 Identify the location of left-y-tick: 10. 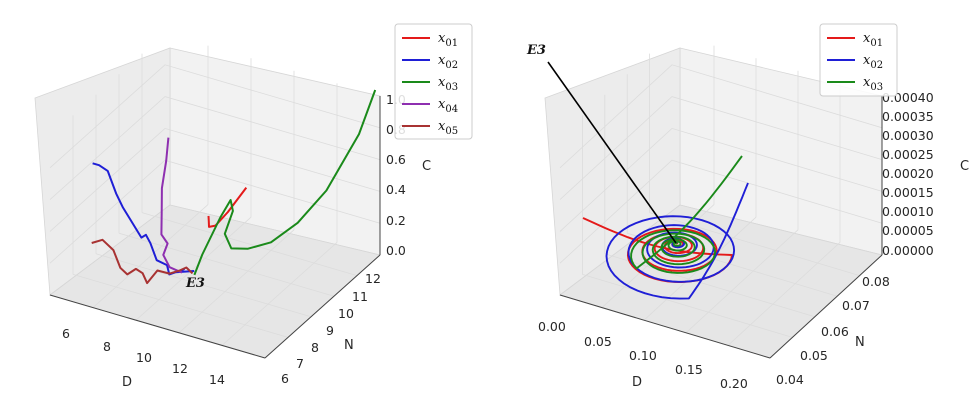
(346, 313).